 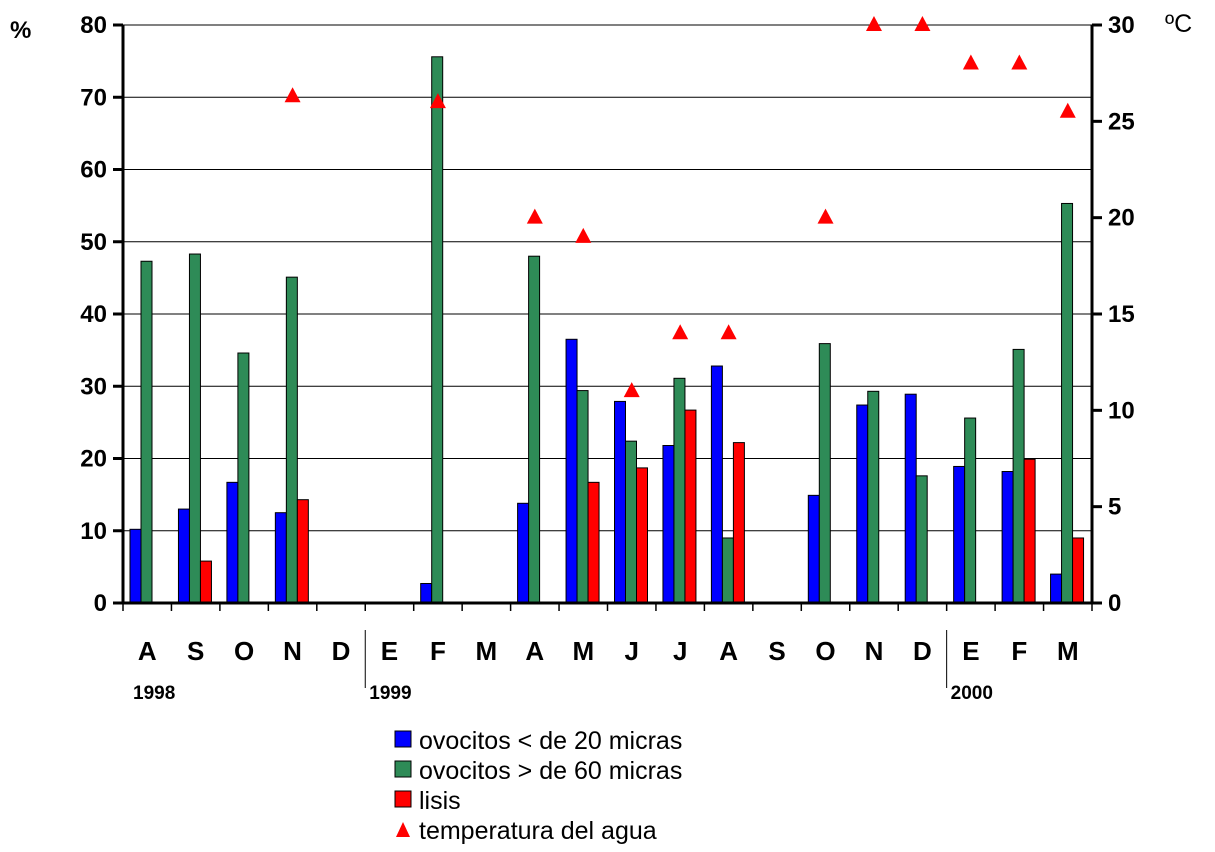 What do you see at coordinates (1121, 218) in the screenshot?
I see `right-tick-label: 20` at bounding box center [1121, 218].